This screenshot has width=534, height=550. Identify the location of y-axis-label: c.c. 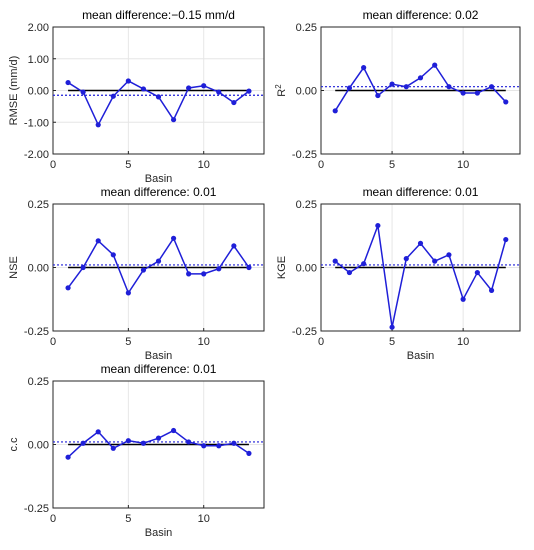
(14, 444).